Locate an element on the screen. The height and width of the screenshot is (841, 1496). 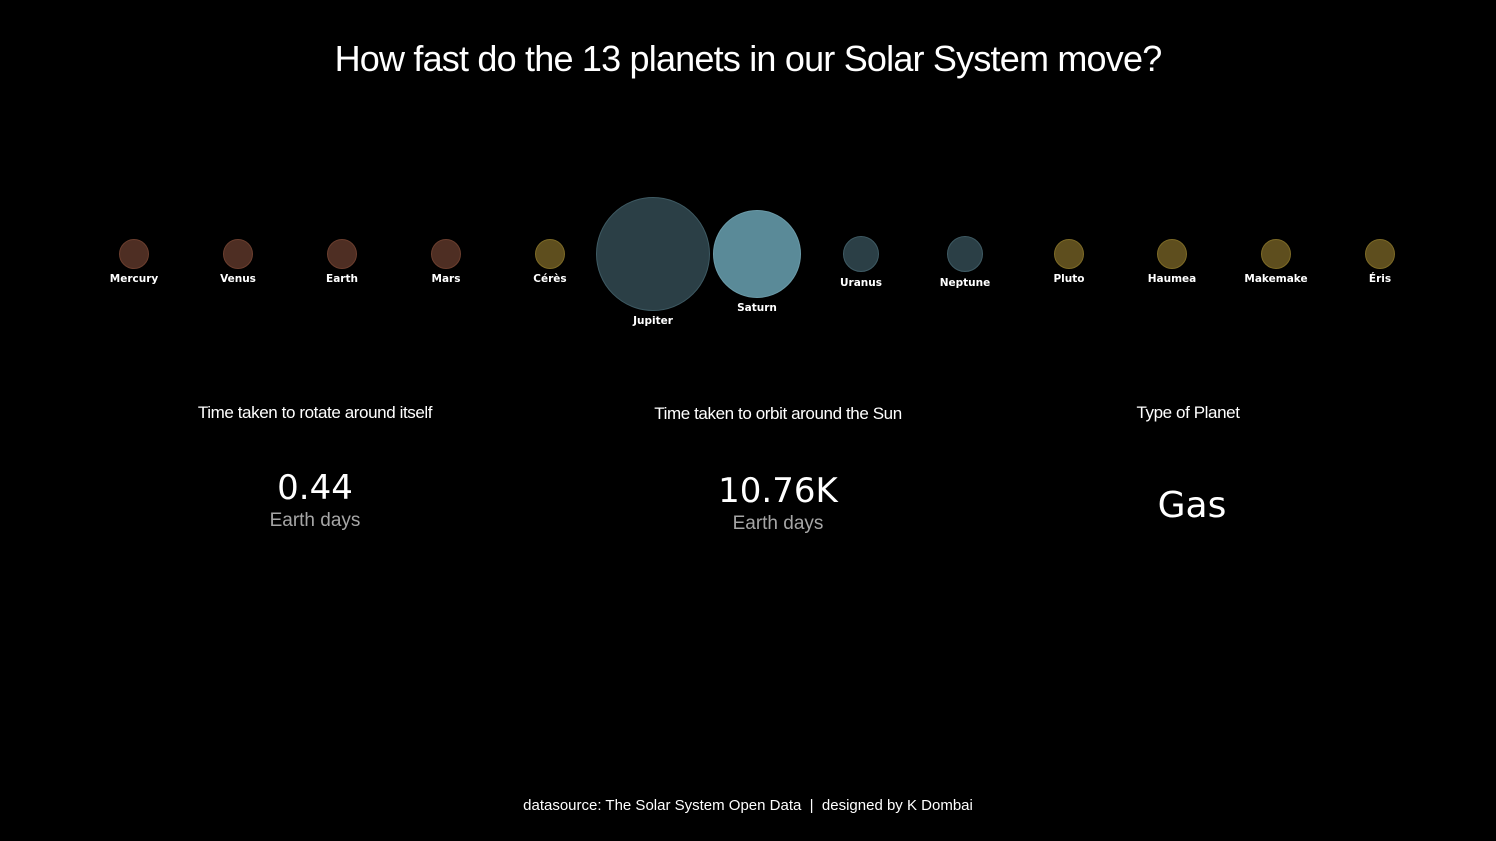
planet-type-value: Gas is located at coordinates (1192, 505).